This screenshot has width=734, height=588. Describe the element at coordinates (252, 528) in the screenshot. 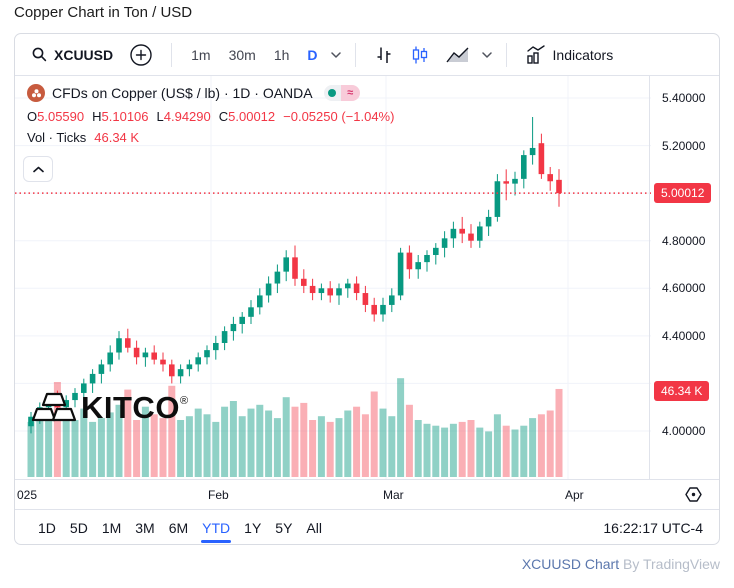

I see `range-1y-button: 1Y` at that location.